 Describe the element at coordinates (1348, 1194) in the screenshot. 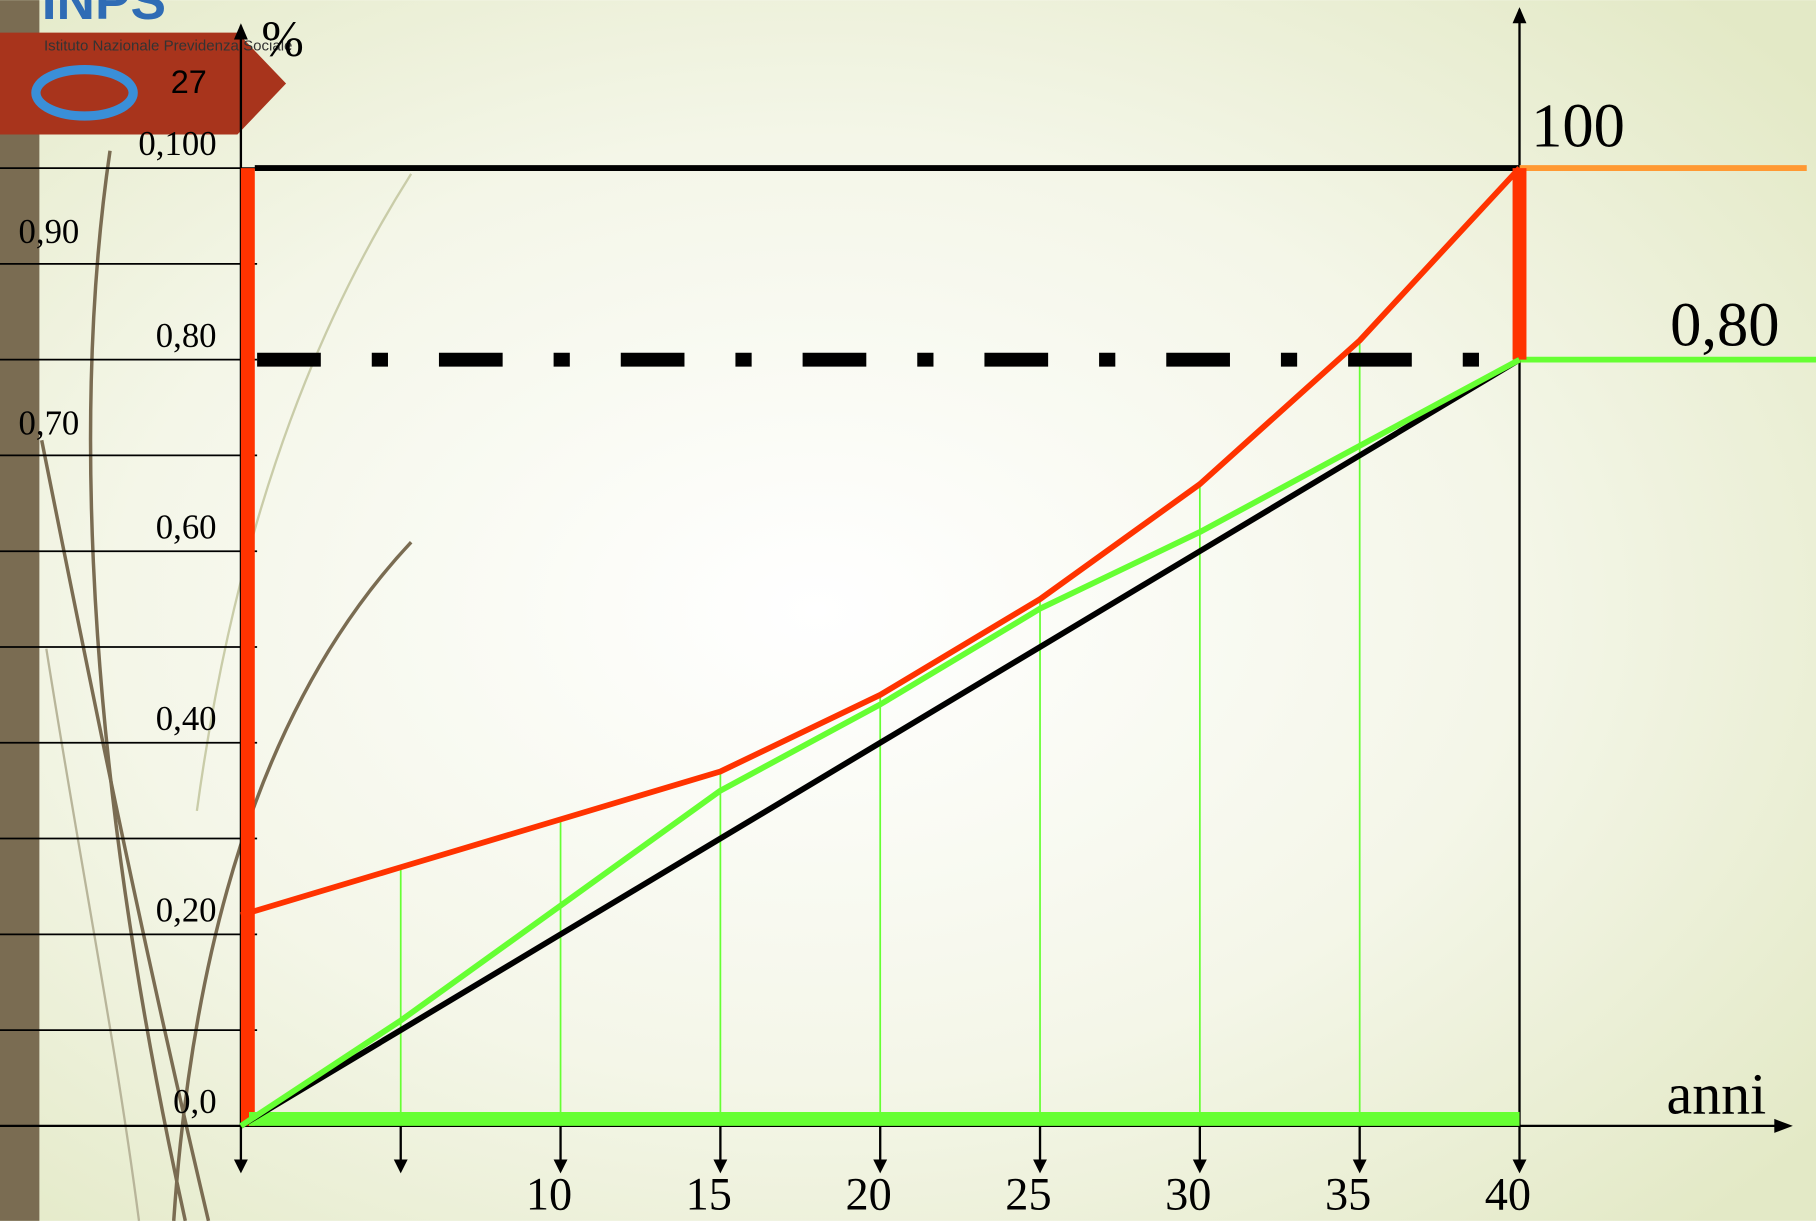

I see `x-tick-label: 35` at that location.